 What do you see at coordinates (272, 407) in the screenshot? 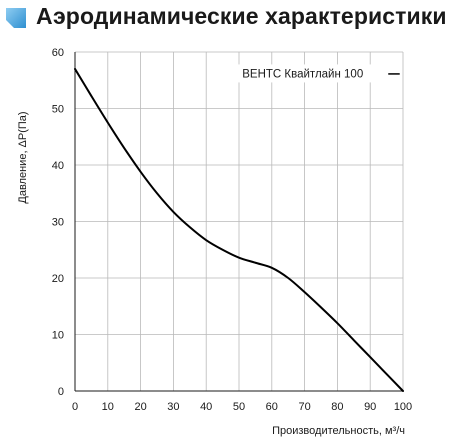
I see `x-tick-label: 60` at bounding box center [272, 407].